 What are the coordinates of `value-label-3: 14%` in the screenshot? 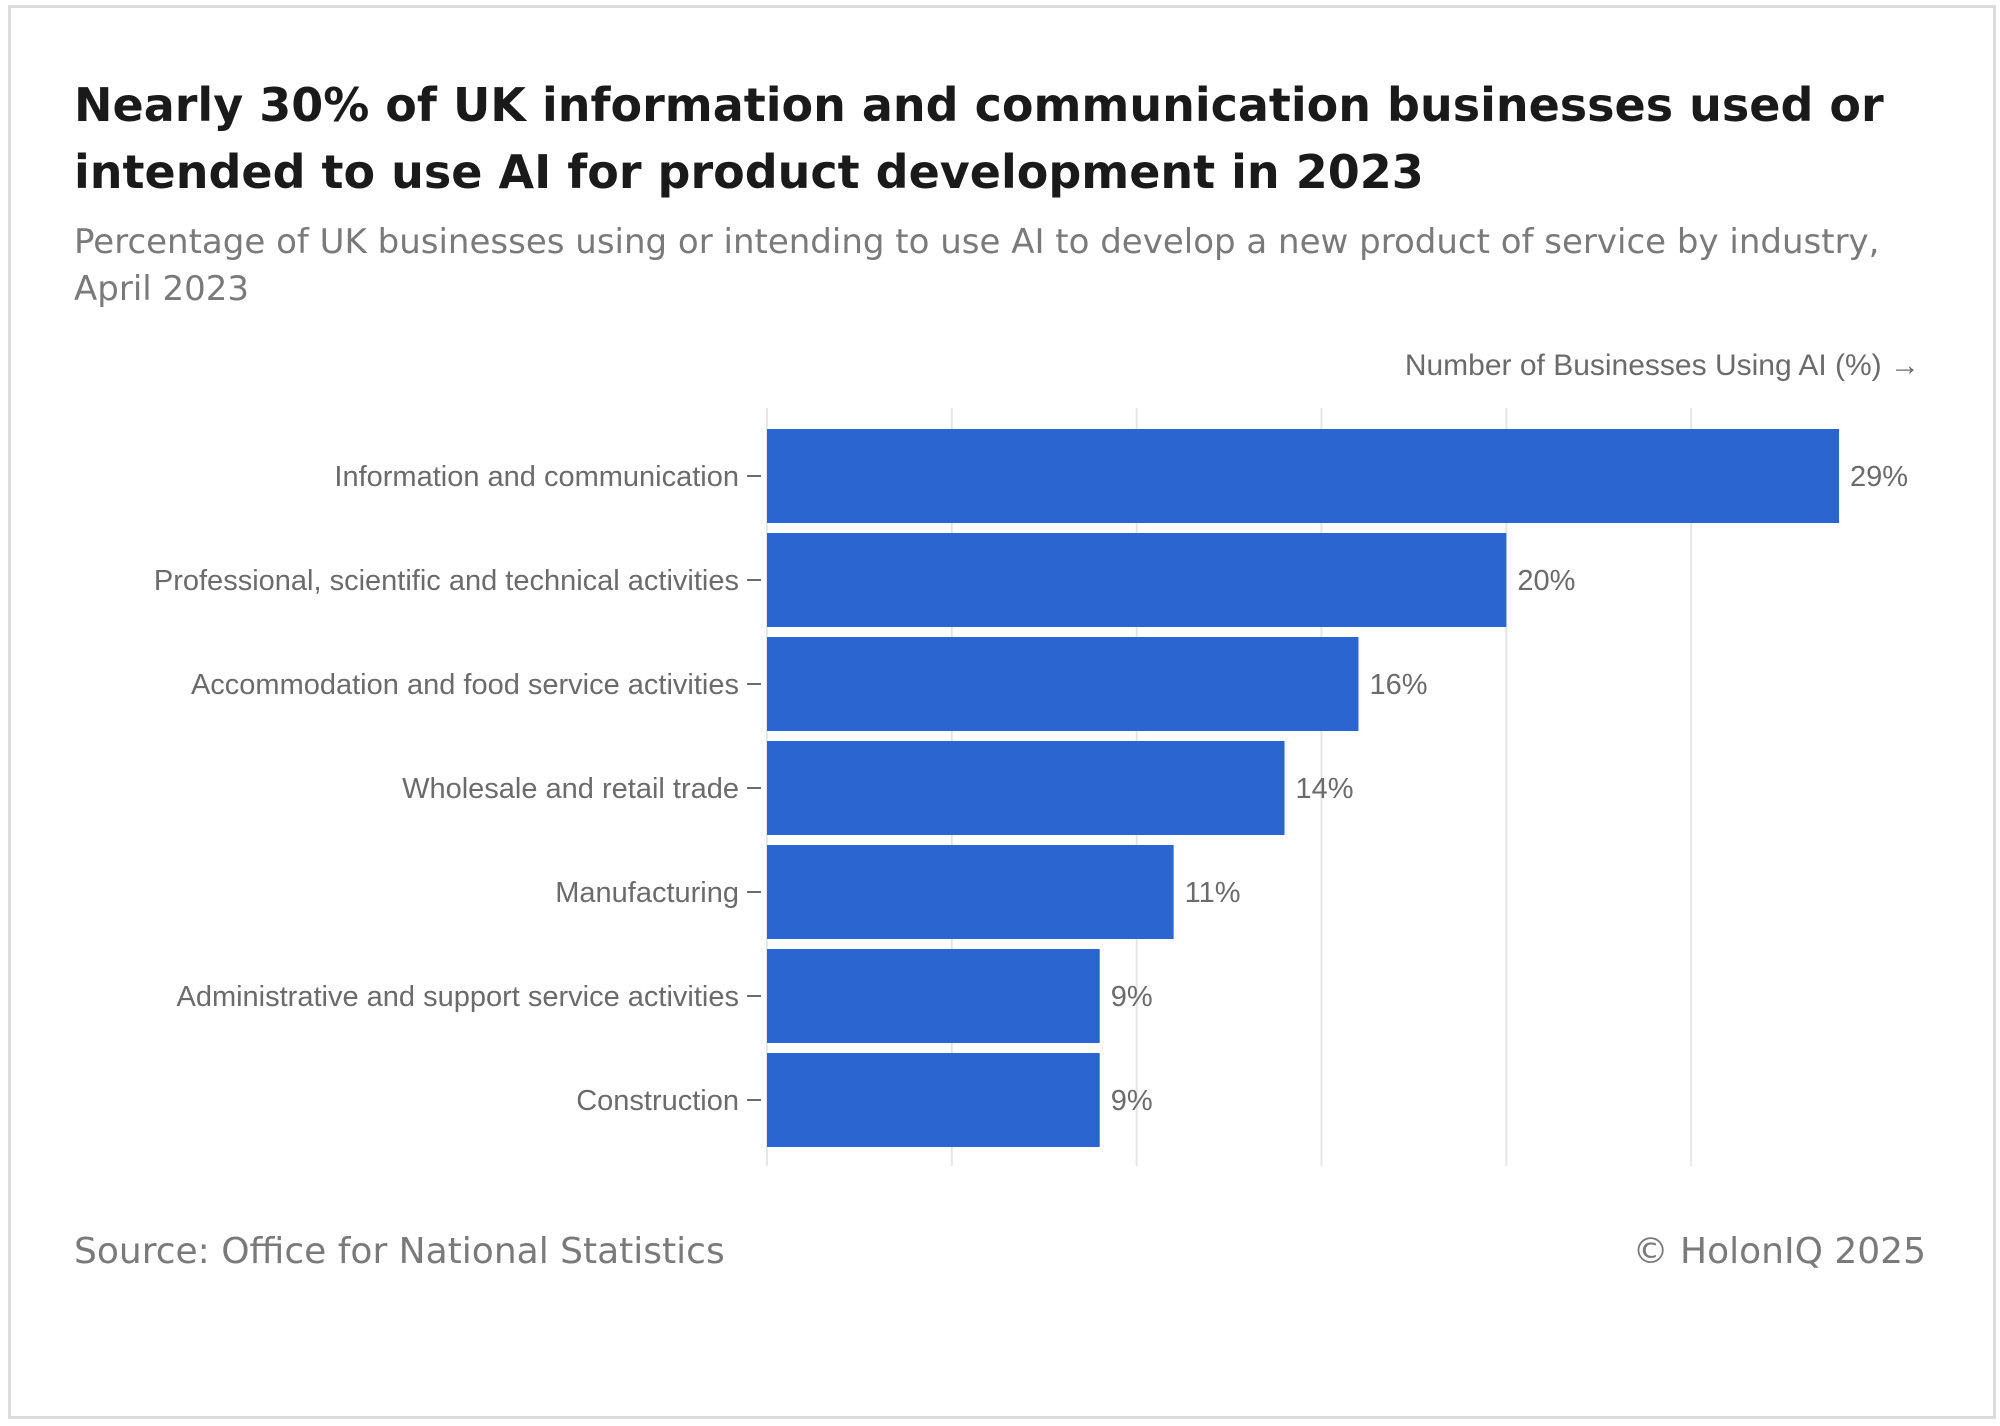 It's located at (1325, 789).